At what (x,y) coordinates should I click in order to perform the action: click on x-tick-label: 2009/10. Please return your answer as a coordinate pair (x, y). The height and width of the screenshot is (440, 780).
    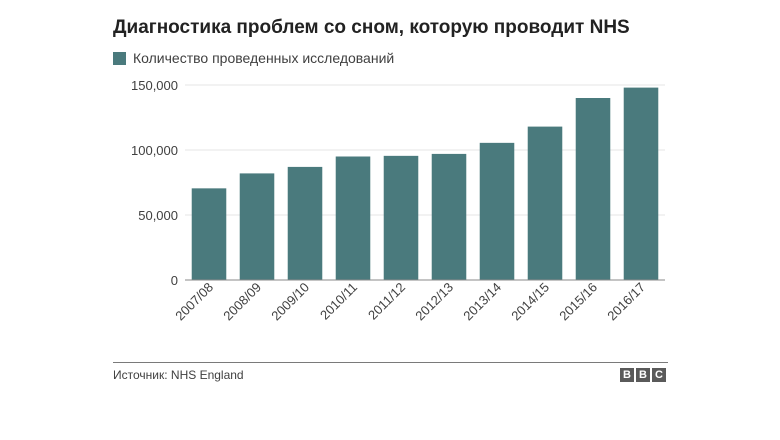
    Looking at the image, I should click on (290, 302).